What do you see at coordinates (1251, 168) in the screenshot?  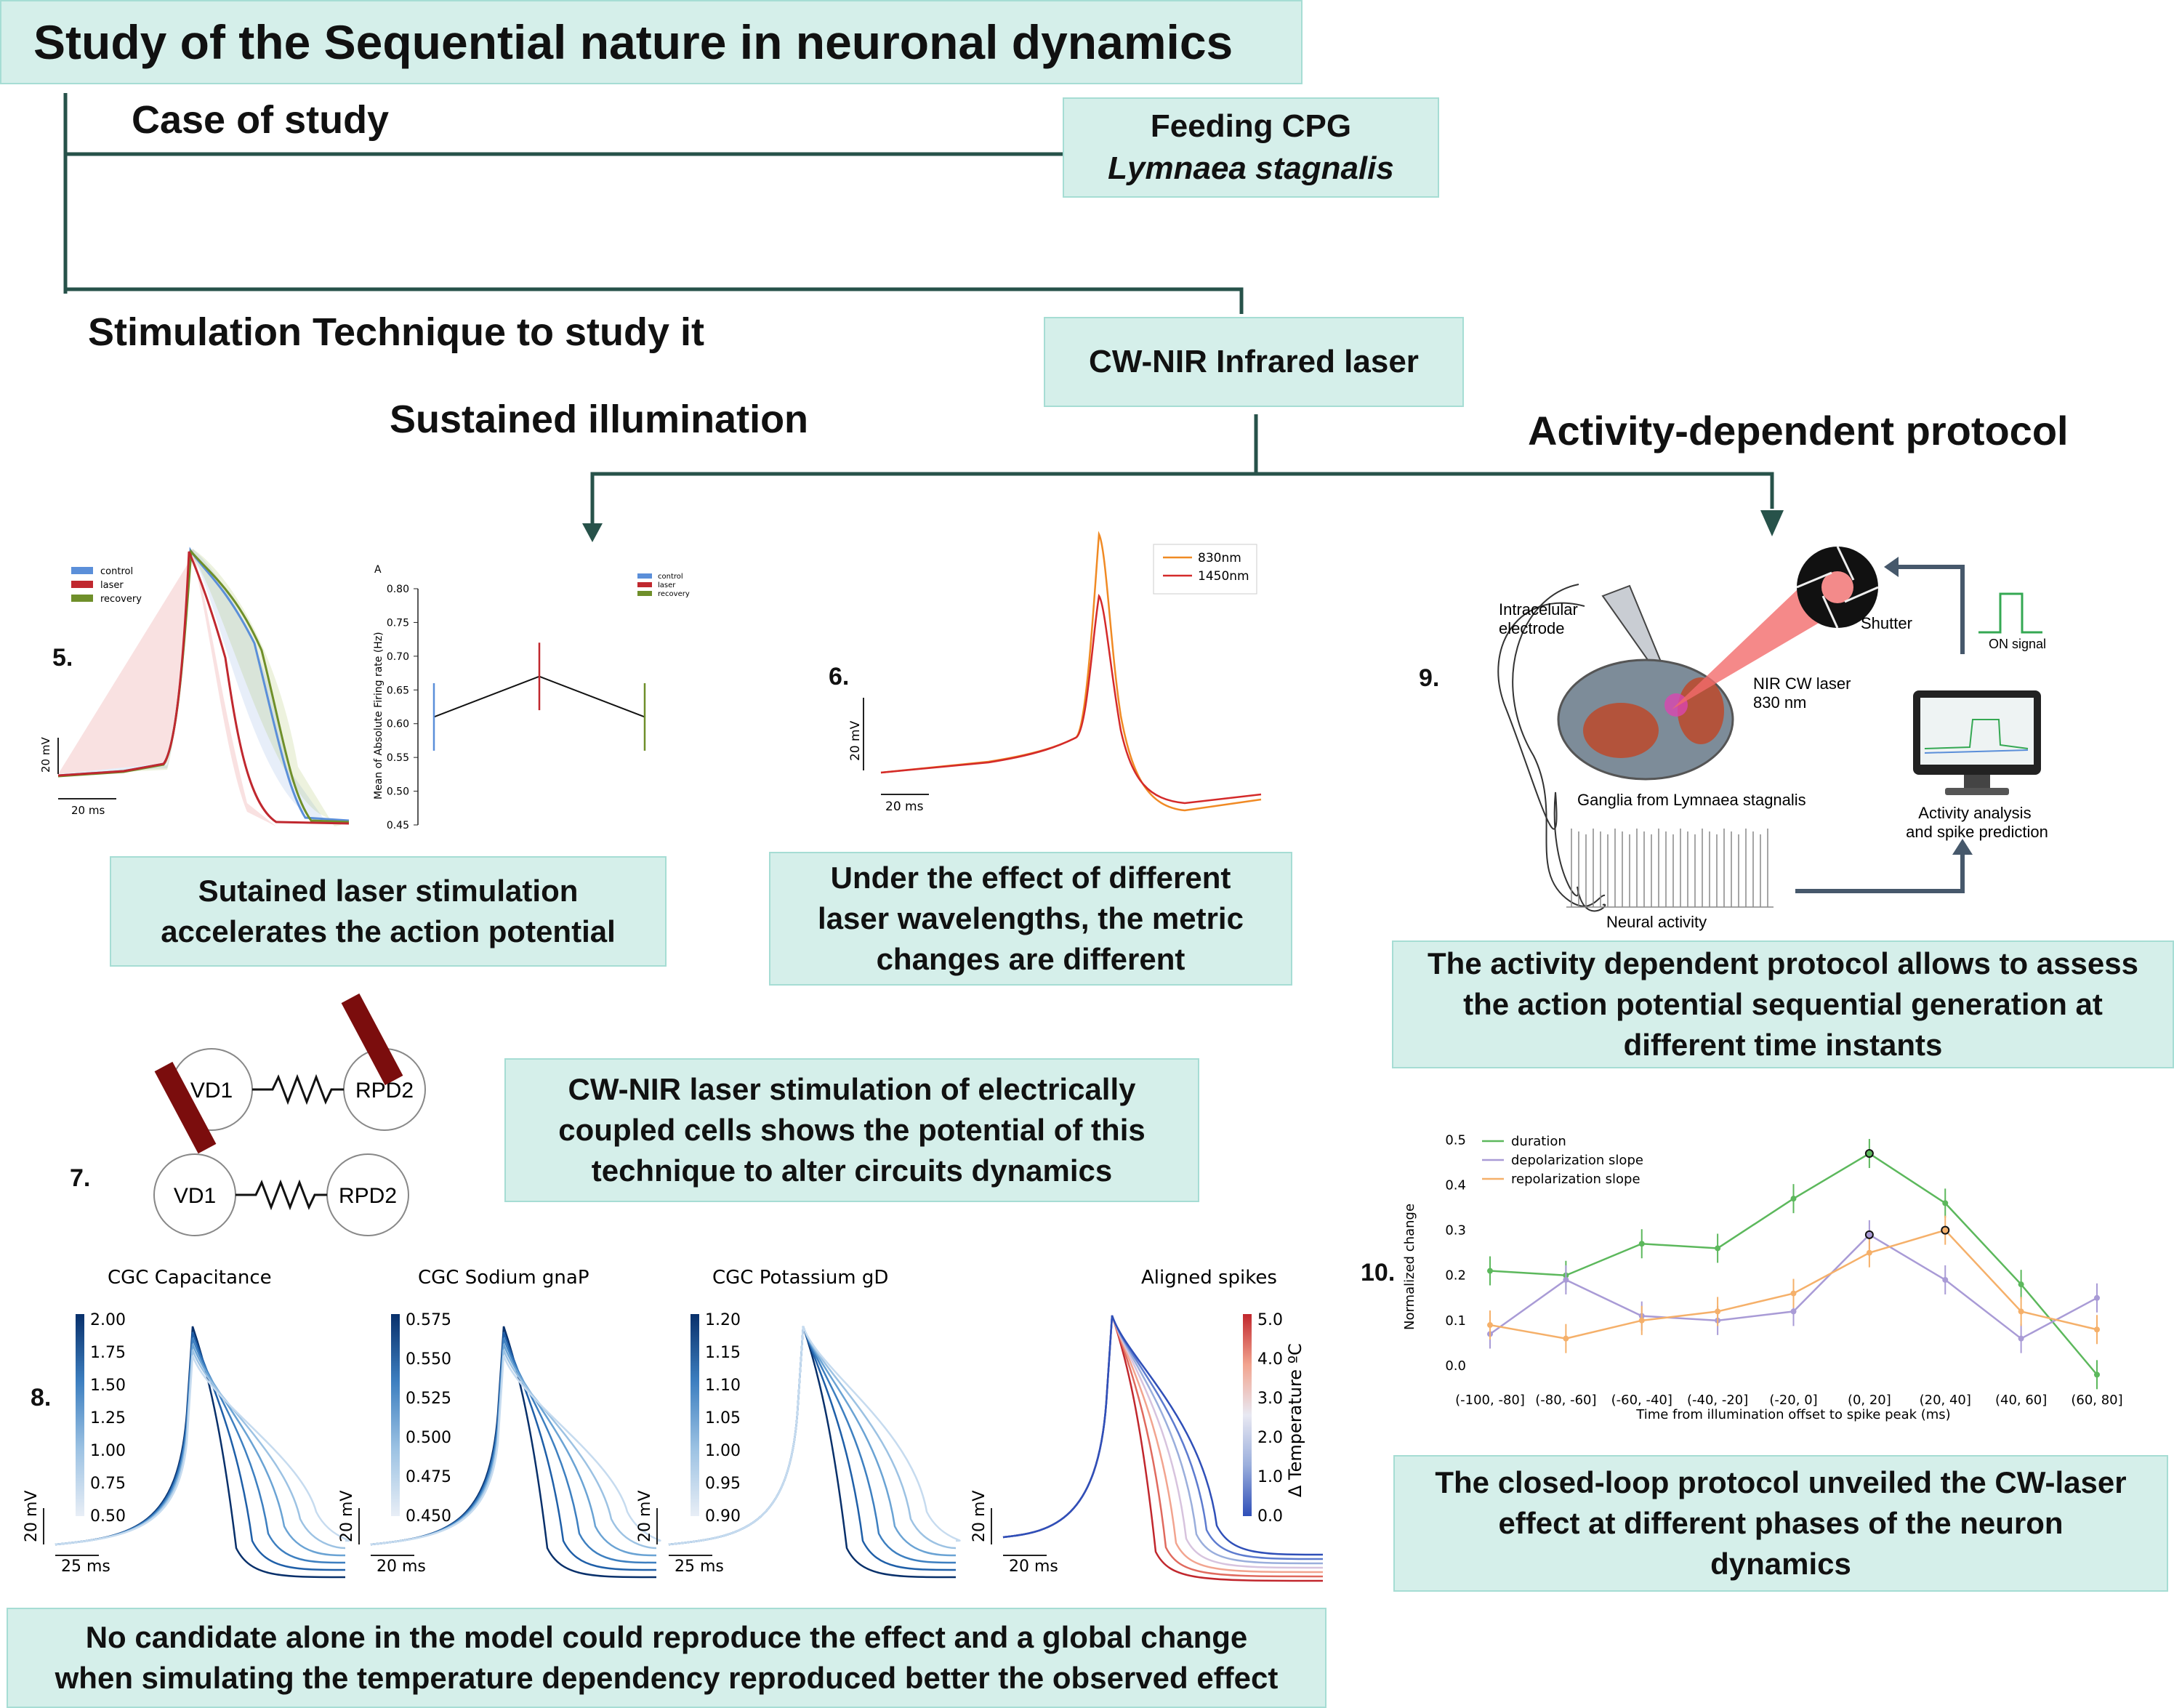 I see `case-box-line2: Lymnaea stagnalis` at bounding box center [1251, 168].